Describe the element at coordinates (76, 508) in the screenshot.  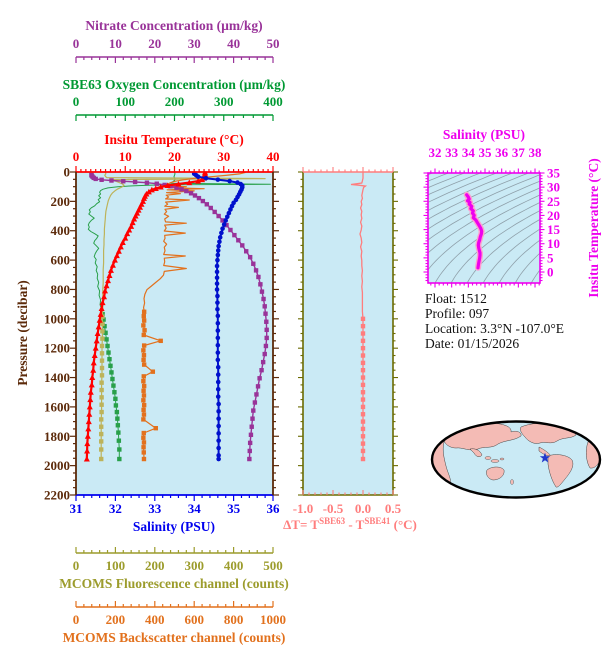
I see `tick-label: 31` at that location.